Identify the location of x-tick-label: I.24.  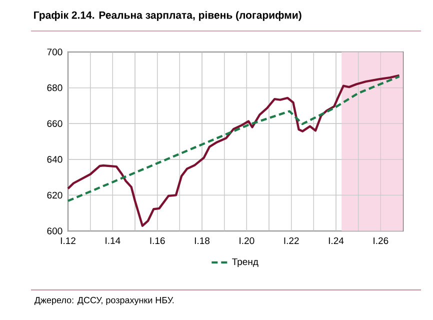
(336, 240).